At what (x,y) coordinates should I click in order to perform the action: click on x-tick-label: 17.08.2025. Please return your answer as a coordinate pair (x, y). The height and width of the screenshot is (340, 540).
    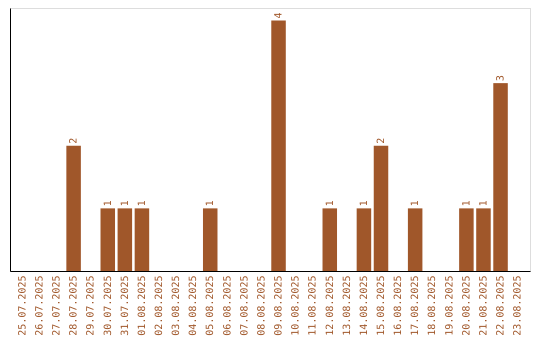
    Looking at the image, I should click on (416, 306).